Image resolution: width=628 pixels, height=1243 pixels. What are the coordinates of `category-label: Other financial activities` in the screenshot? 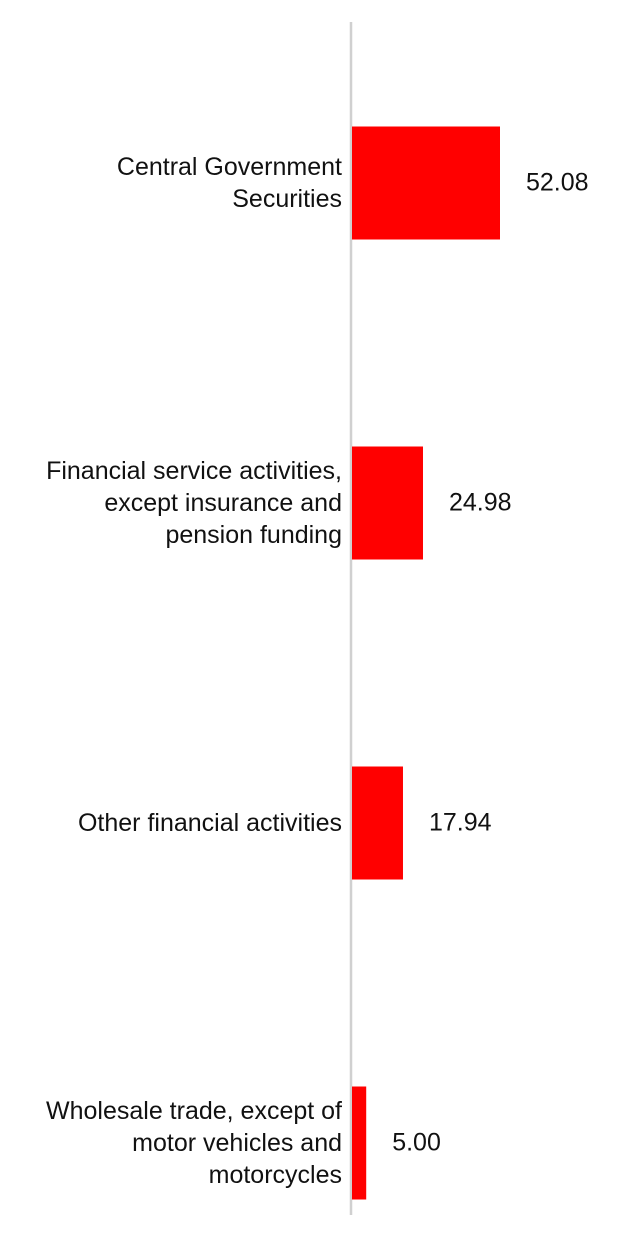 It's located at (209, 823).